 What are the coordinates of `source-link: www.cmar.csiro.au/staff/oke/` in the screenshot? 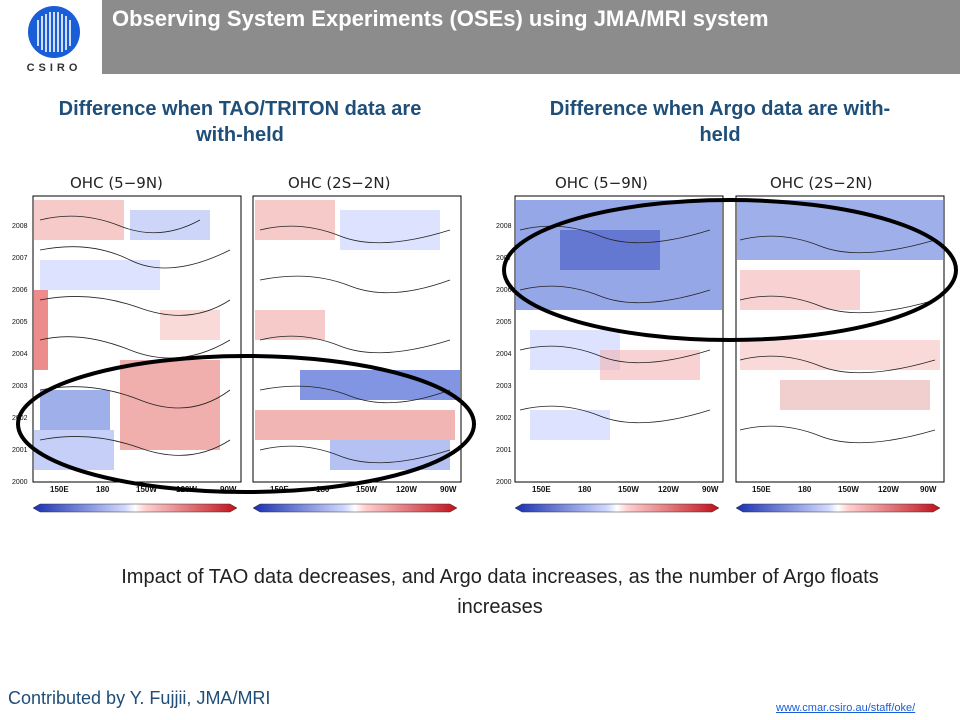 It's located at (846, 708).